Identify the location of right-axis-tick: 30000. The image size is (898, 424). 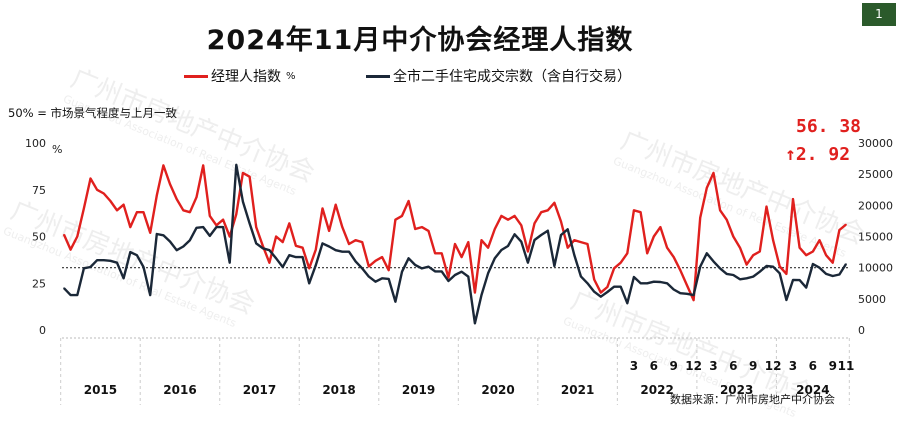
(875, 143).